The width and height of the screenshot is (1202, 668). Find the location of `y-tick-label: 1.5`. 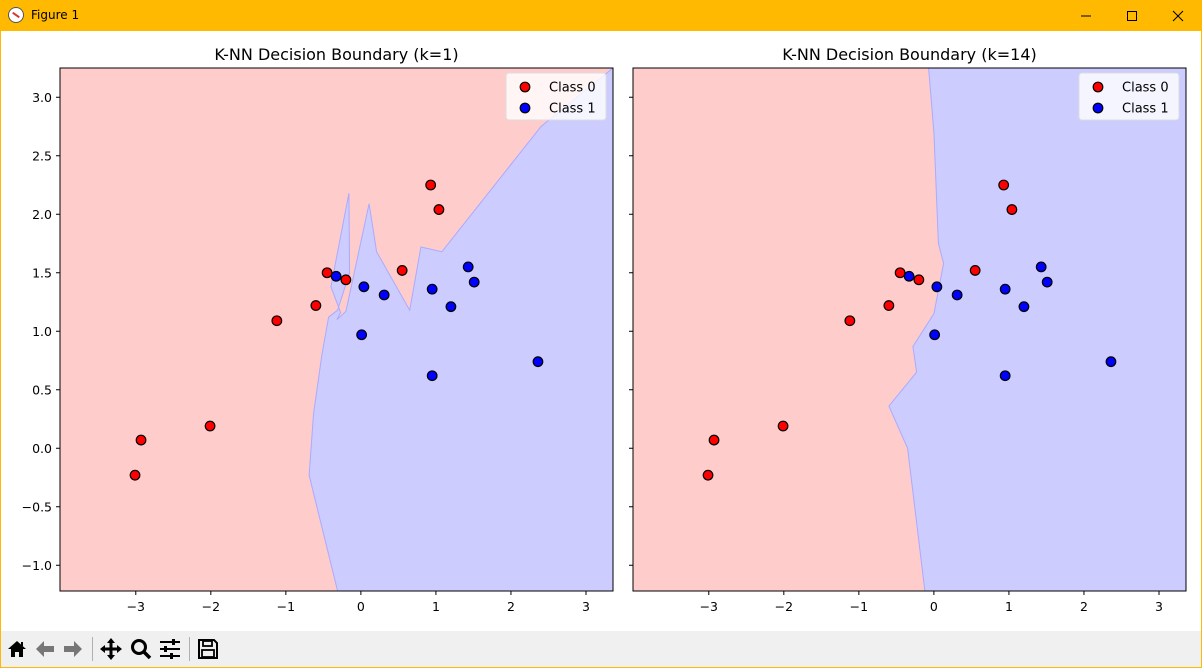

y-tick-label: 1.5 is located at coordinates (42, 272).